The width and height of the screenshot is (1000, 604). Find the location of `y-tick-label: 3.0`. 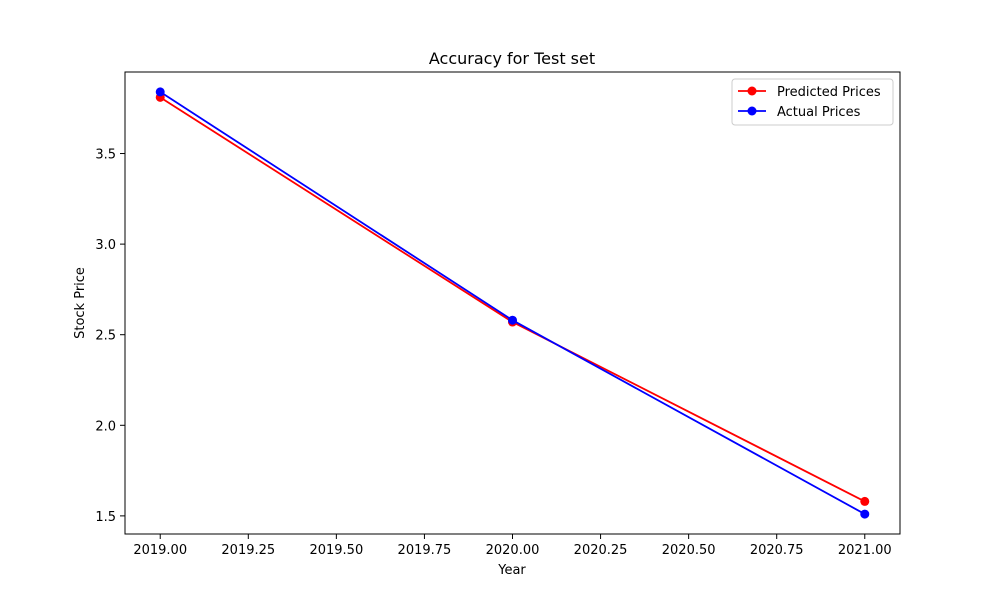

y-tick-label: 3.0 is located at coordinates (105, 245).